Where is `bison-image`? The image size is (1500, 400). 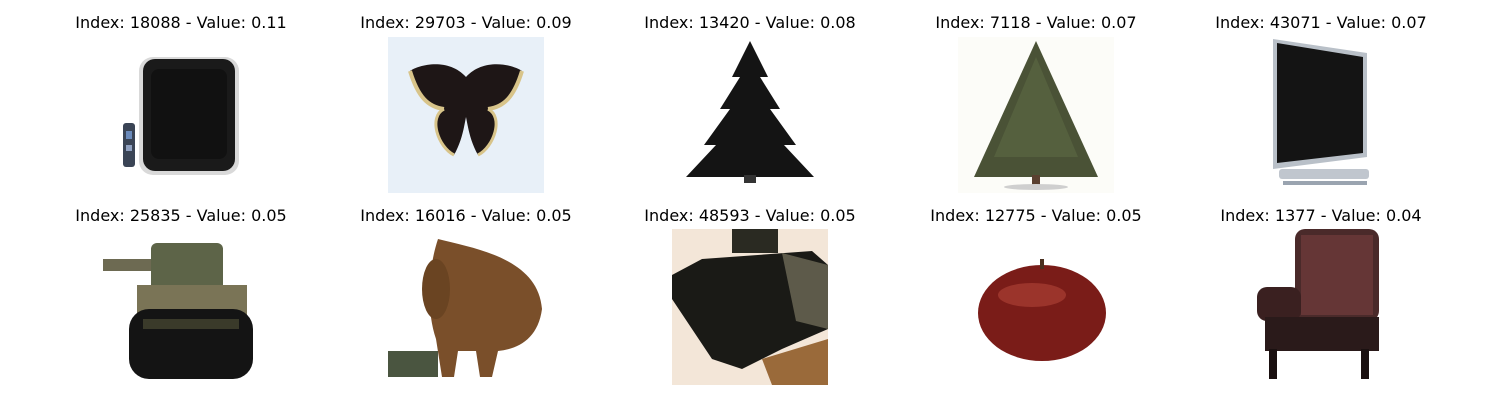 bison-image is located at coordinates (466, 307).